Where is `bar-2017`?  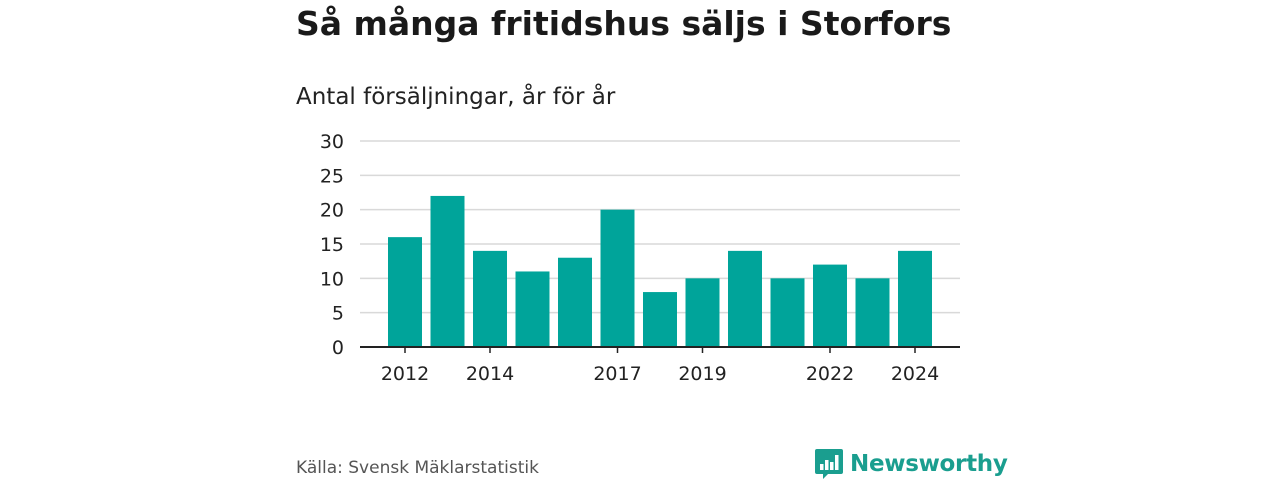
bar-2017 is located at coordinates (617, 278).